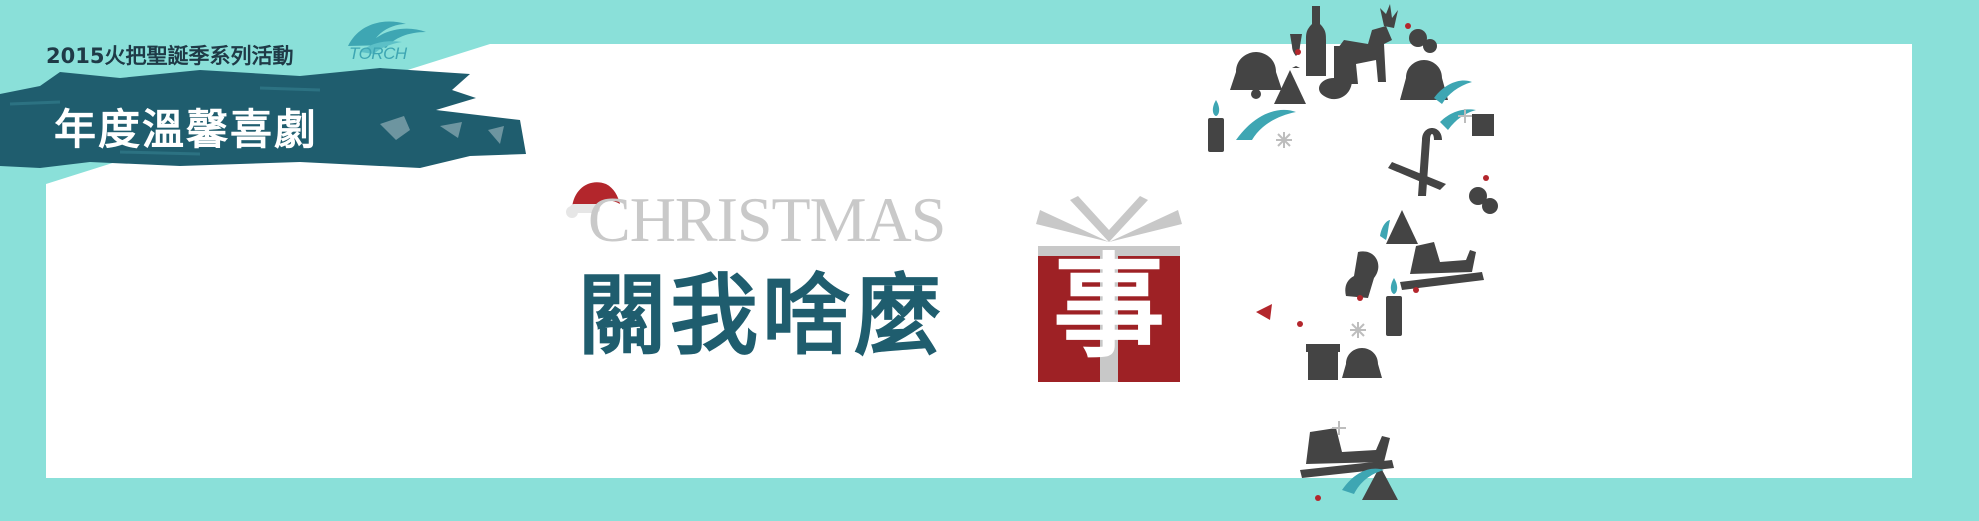 The width and height of the screenshot is (1979, 521). Describe the element at coordinates (1316, 41) in the screenshot. I see `wine-bottle-icon` at that location.